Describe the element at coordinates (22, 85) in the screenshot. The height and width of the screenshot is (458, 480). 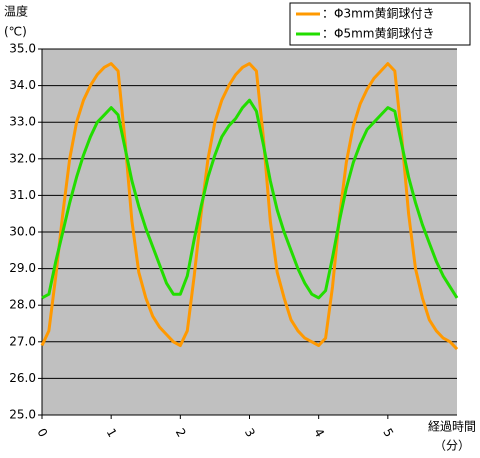
I see `y-tick-label: 34.0` at that location.